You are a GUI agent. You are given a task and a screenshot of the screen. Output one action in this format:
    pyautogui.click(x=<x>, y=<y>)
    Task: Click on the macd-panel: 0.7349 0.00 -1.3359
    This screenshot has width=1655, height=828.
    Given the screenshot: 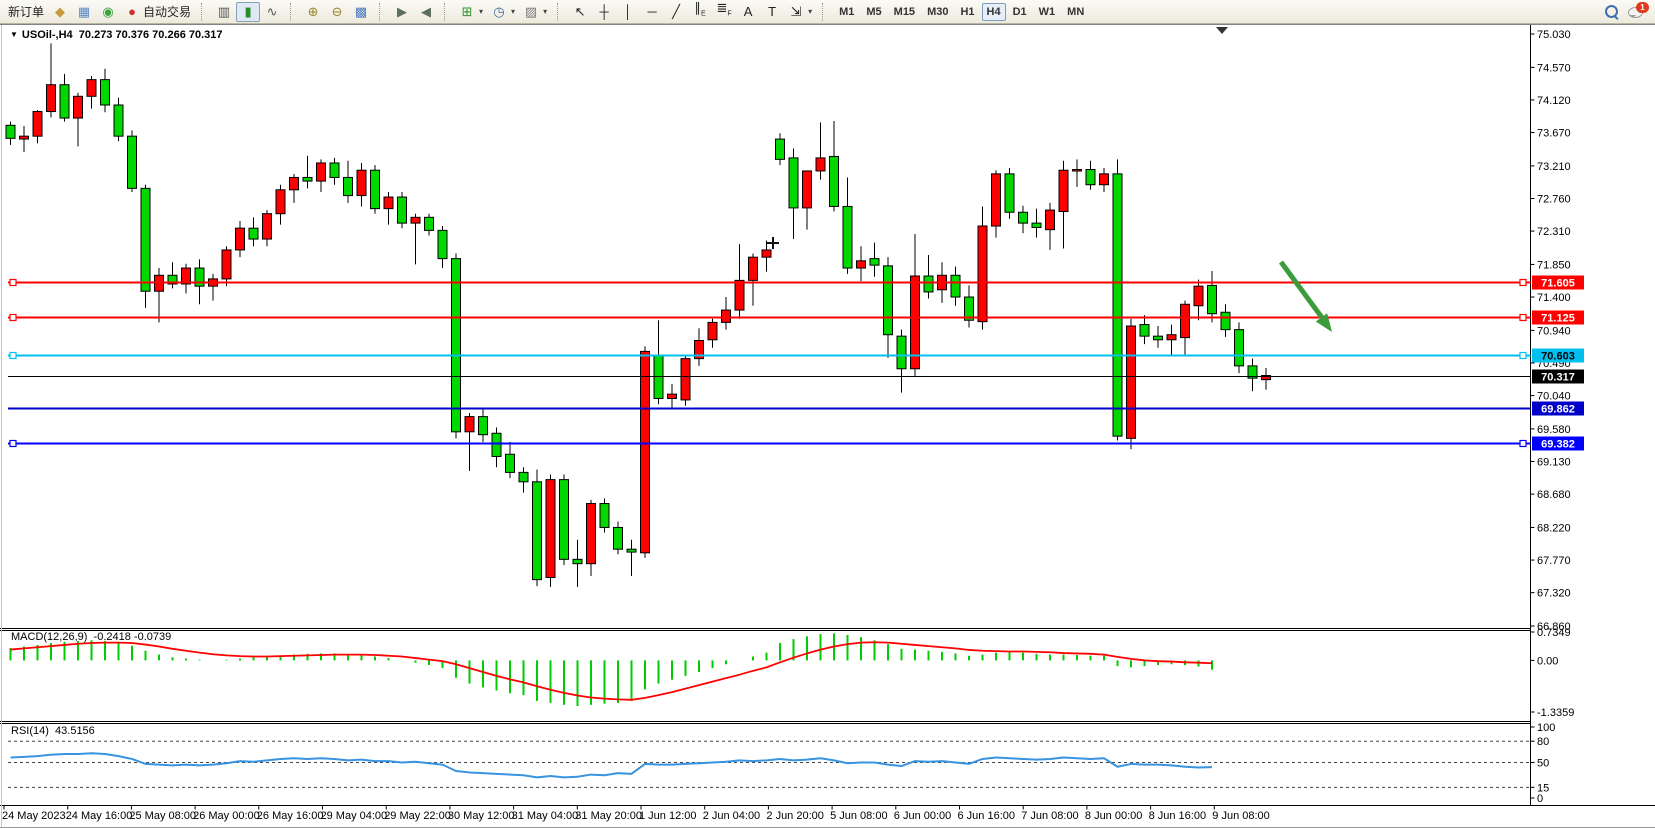 What is the action you would take?
    pyautogui.click(x=791, y=673)
    